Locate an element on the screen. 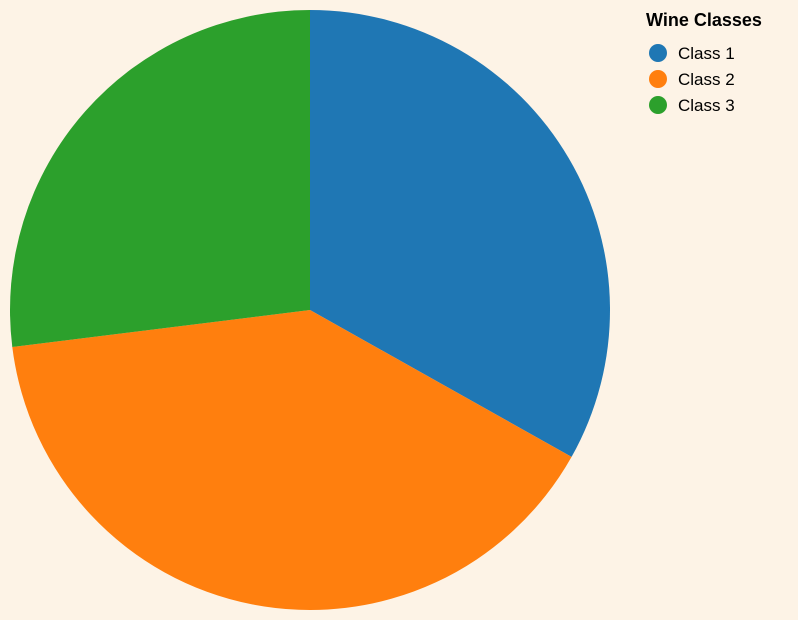  legend-title: Wine Classes is located at coordinates (704, 20).